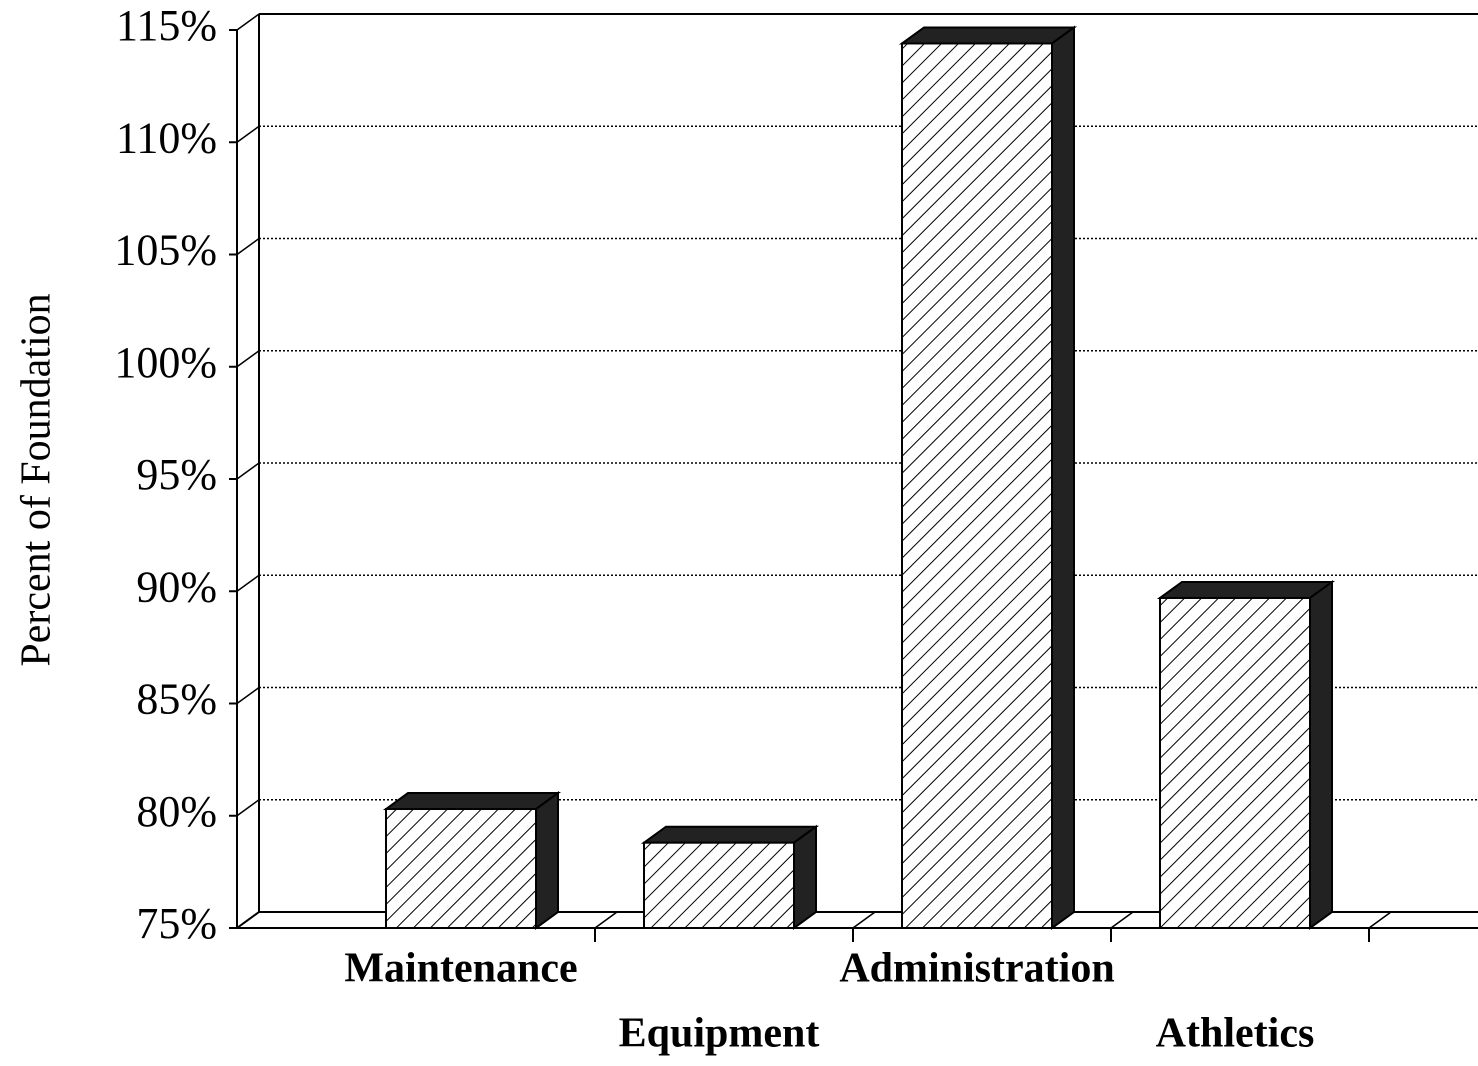 The width and height of the screenshot is (1478, 1066). I want to click on y-tick-label: 90%, so click(176, 586).